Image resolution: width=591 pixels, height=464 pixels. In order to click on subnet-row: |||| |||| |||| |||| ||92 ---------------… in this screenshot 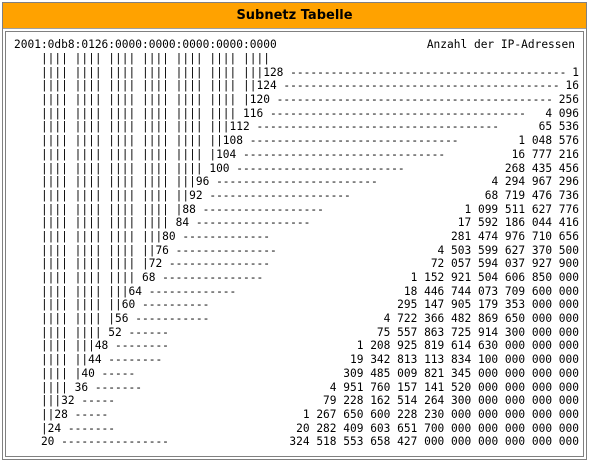, I will do `click(296, 196)`.